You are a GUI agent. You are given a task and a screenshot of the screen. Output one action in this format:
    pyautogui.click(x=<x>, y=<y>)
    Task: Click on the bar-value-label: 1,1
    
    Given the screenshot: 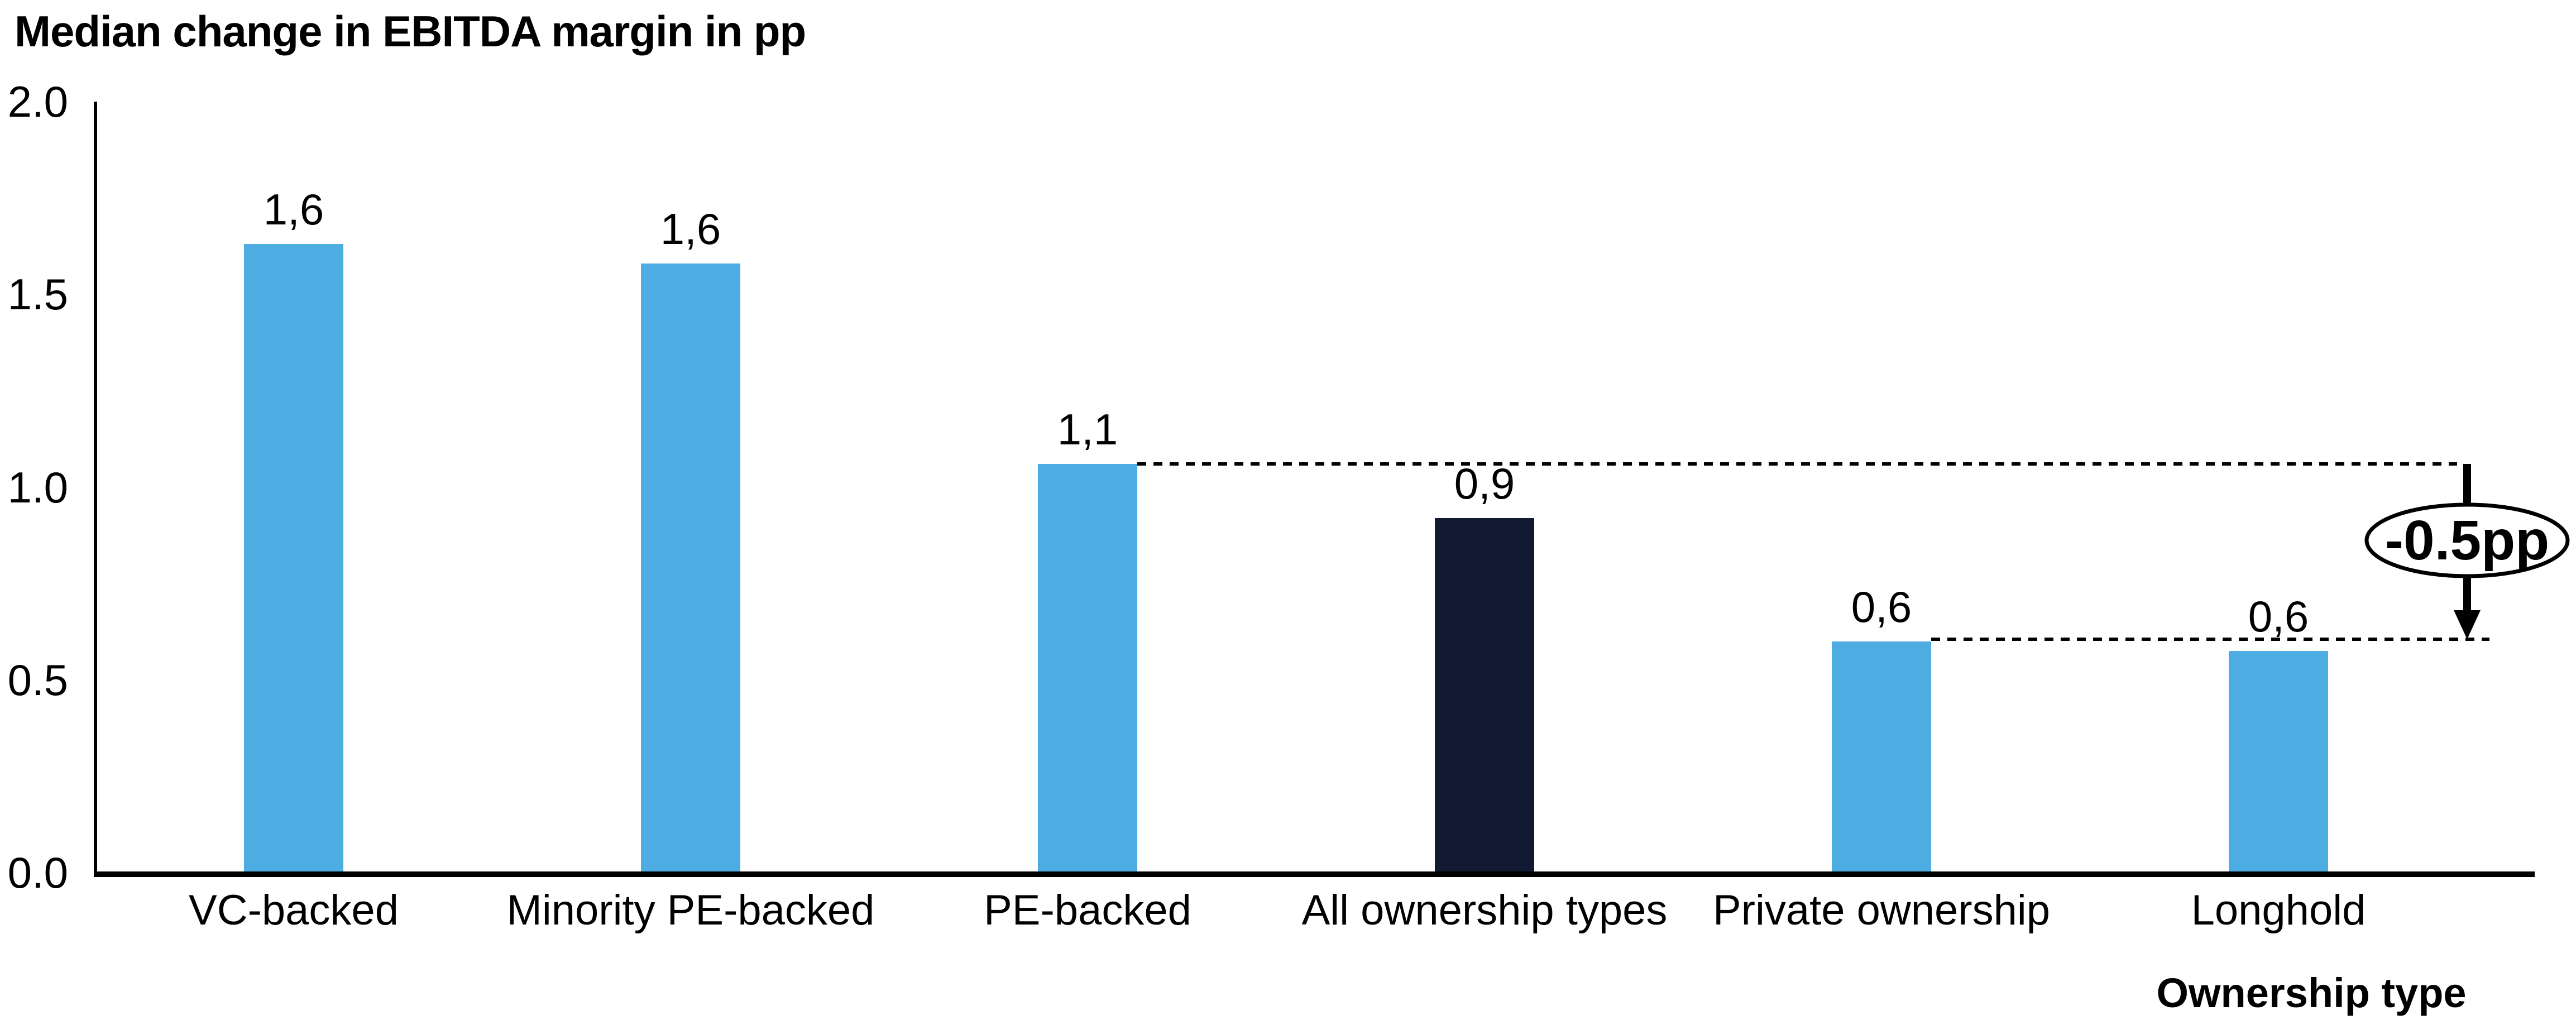 What is the action you would take?
    pyautogui.click(x=1087, y=429)
    